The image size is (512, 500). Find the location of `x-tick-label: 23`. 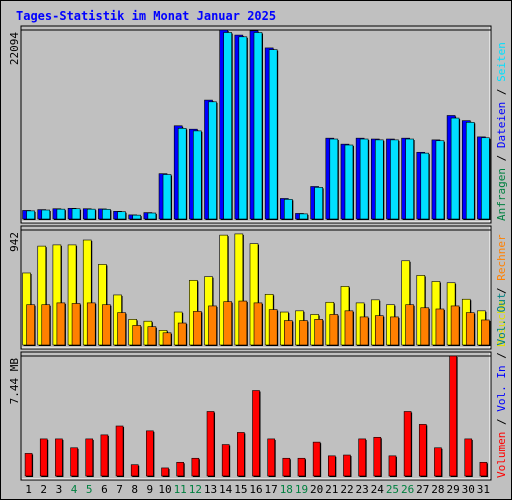

x-tick-label: 23 is located at coordinates (362, 489).